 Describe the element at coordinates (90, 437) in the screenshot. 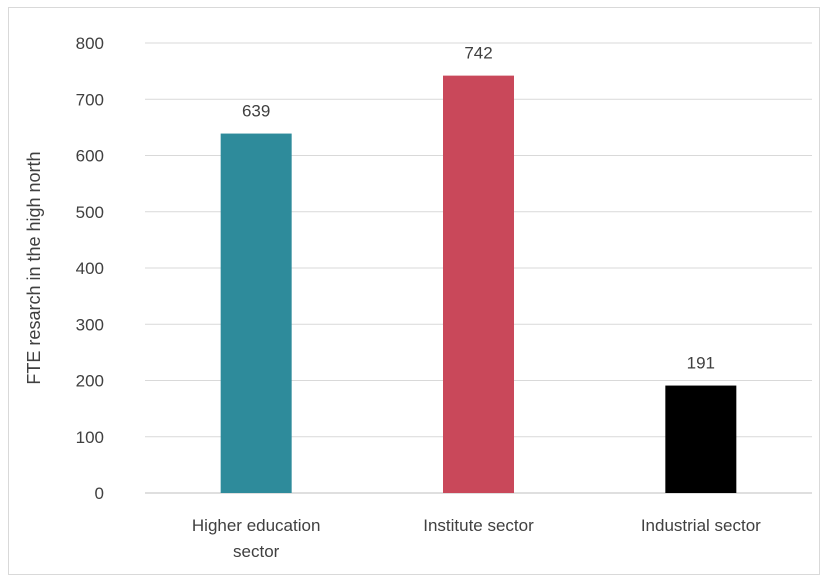

I see `y-tick-label: 100` at that location.